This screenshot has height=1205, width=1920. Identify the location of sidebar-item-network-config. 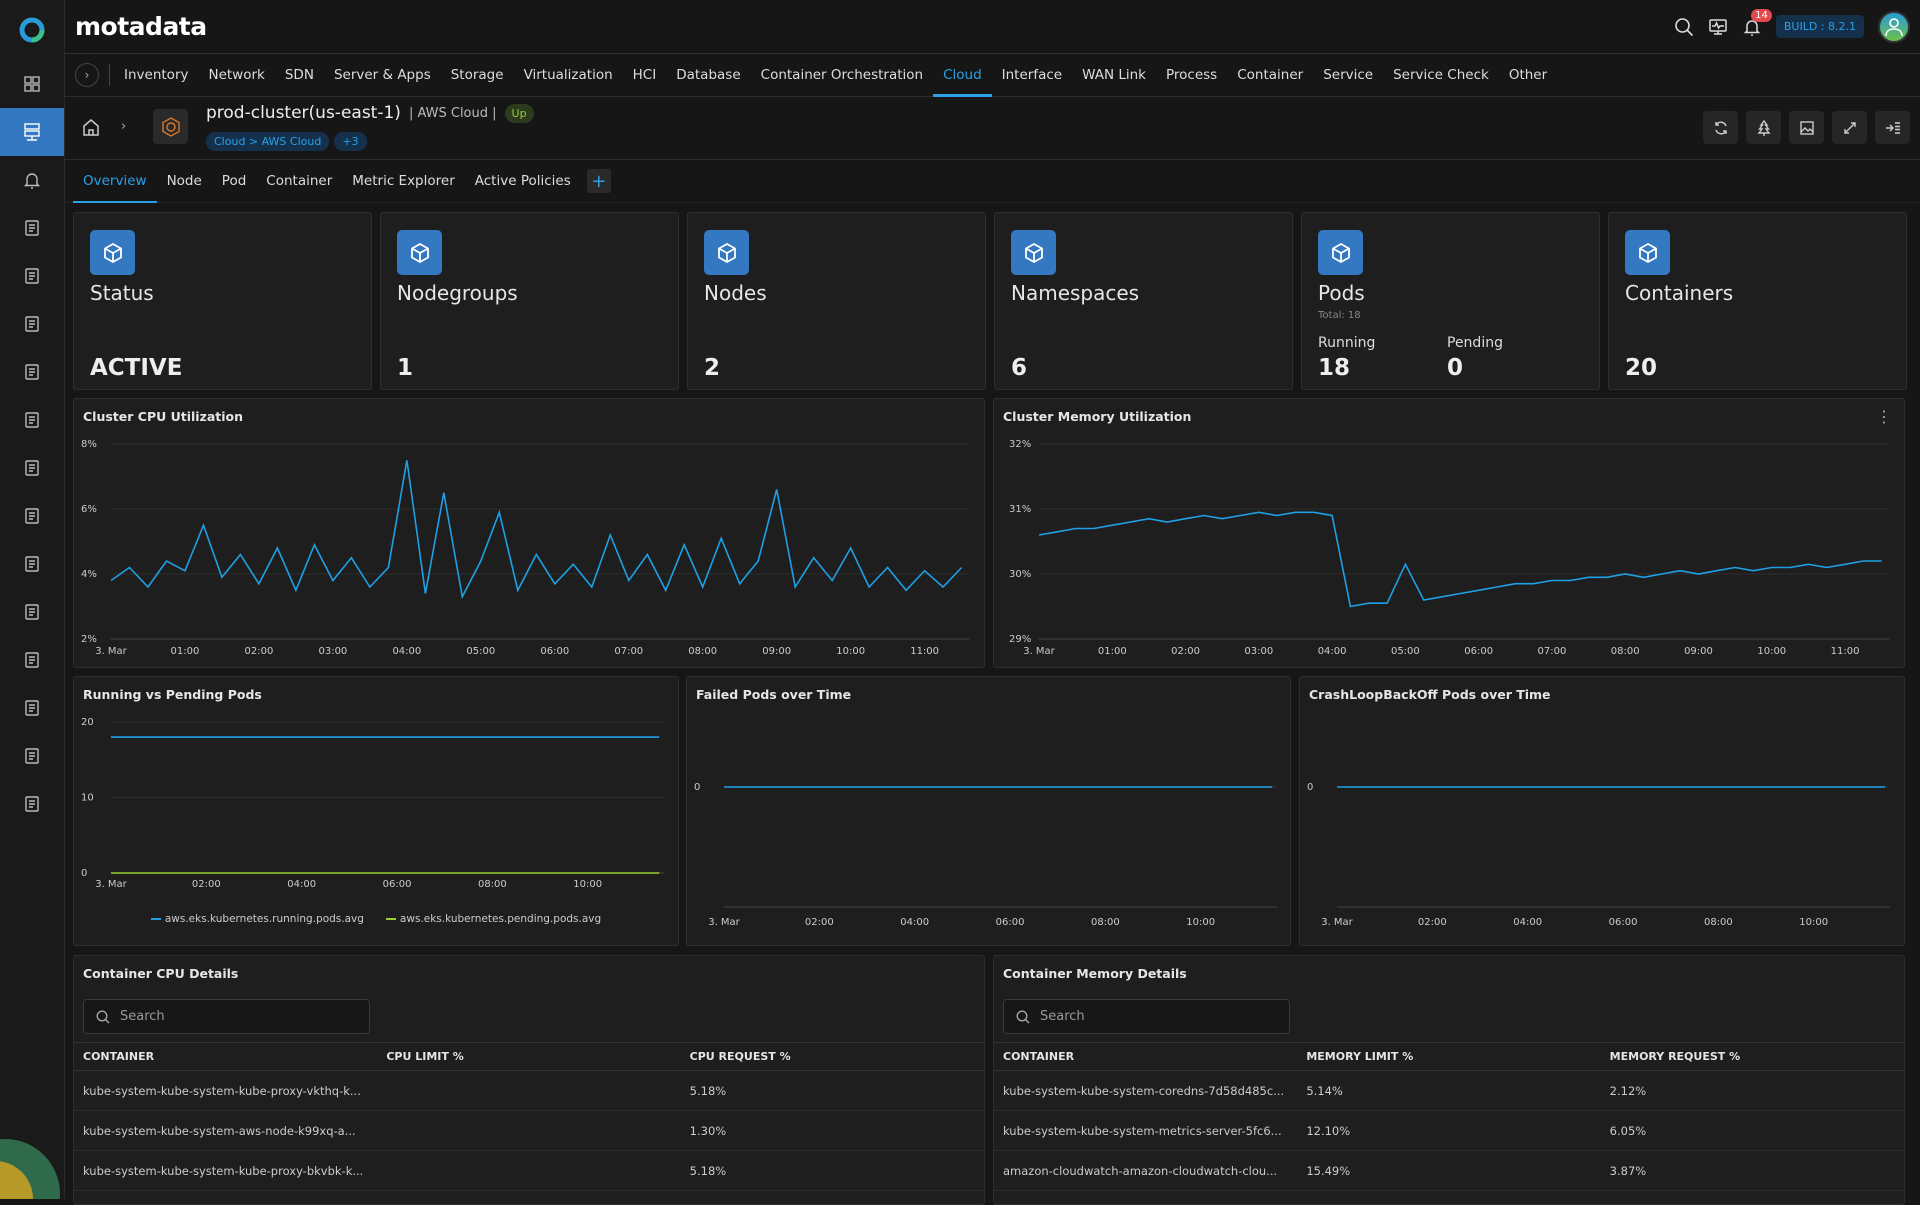
(32, 660).